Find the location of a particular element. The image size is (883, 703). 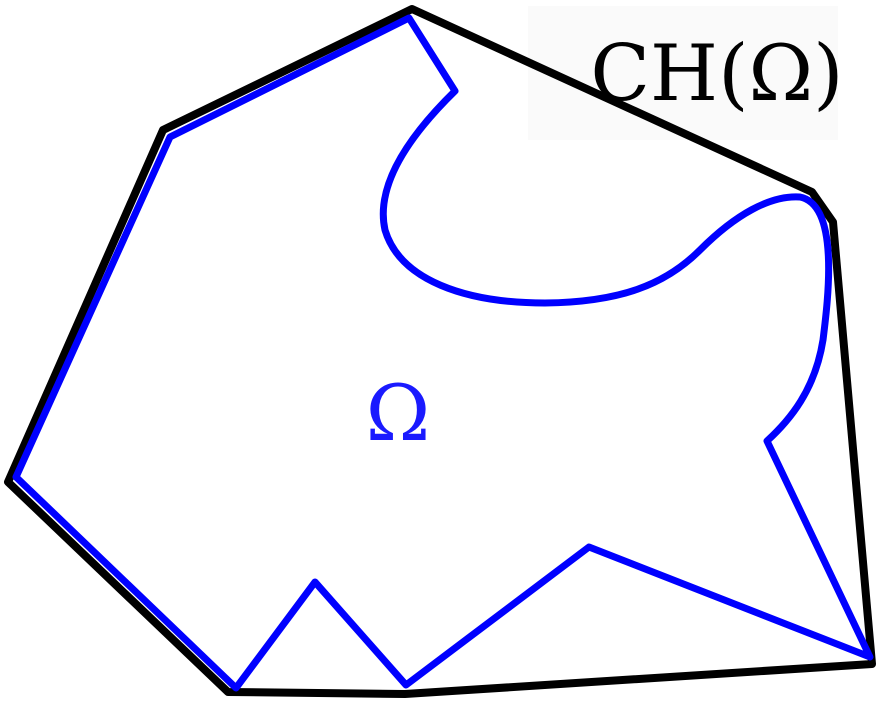

hull-label-background is located at coordinates (683, 73).